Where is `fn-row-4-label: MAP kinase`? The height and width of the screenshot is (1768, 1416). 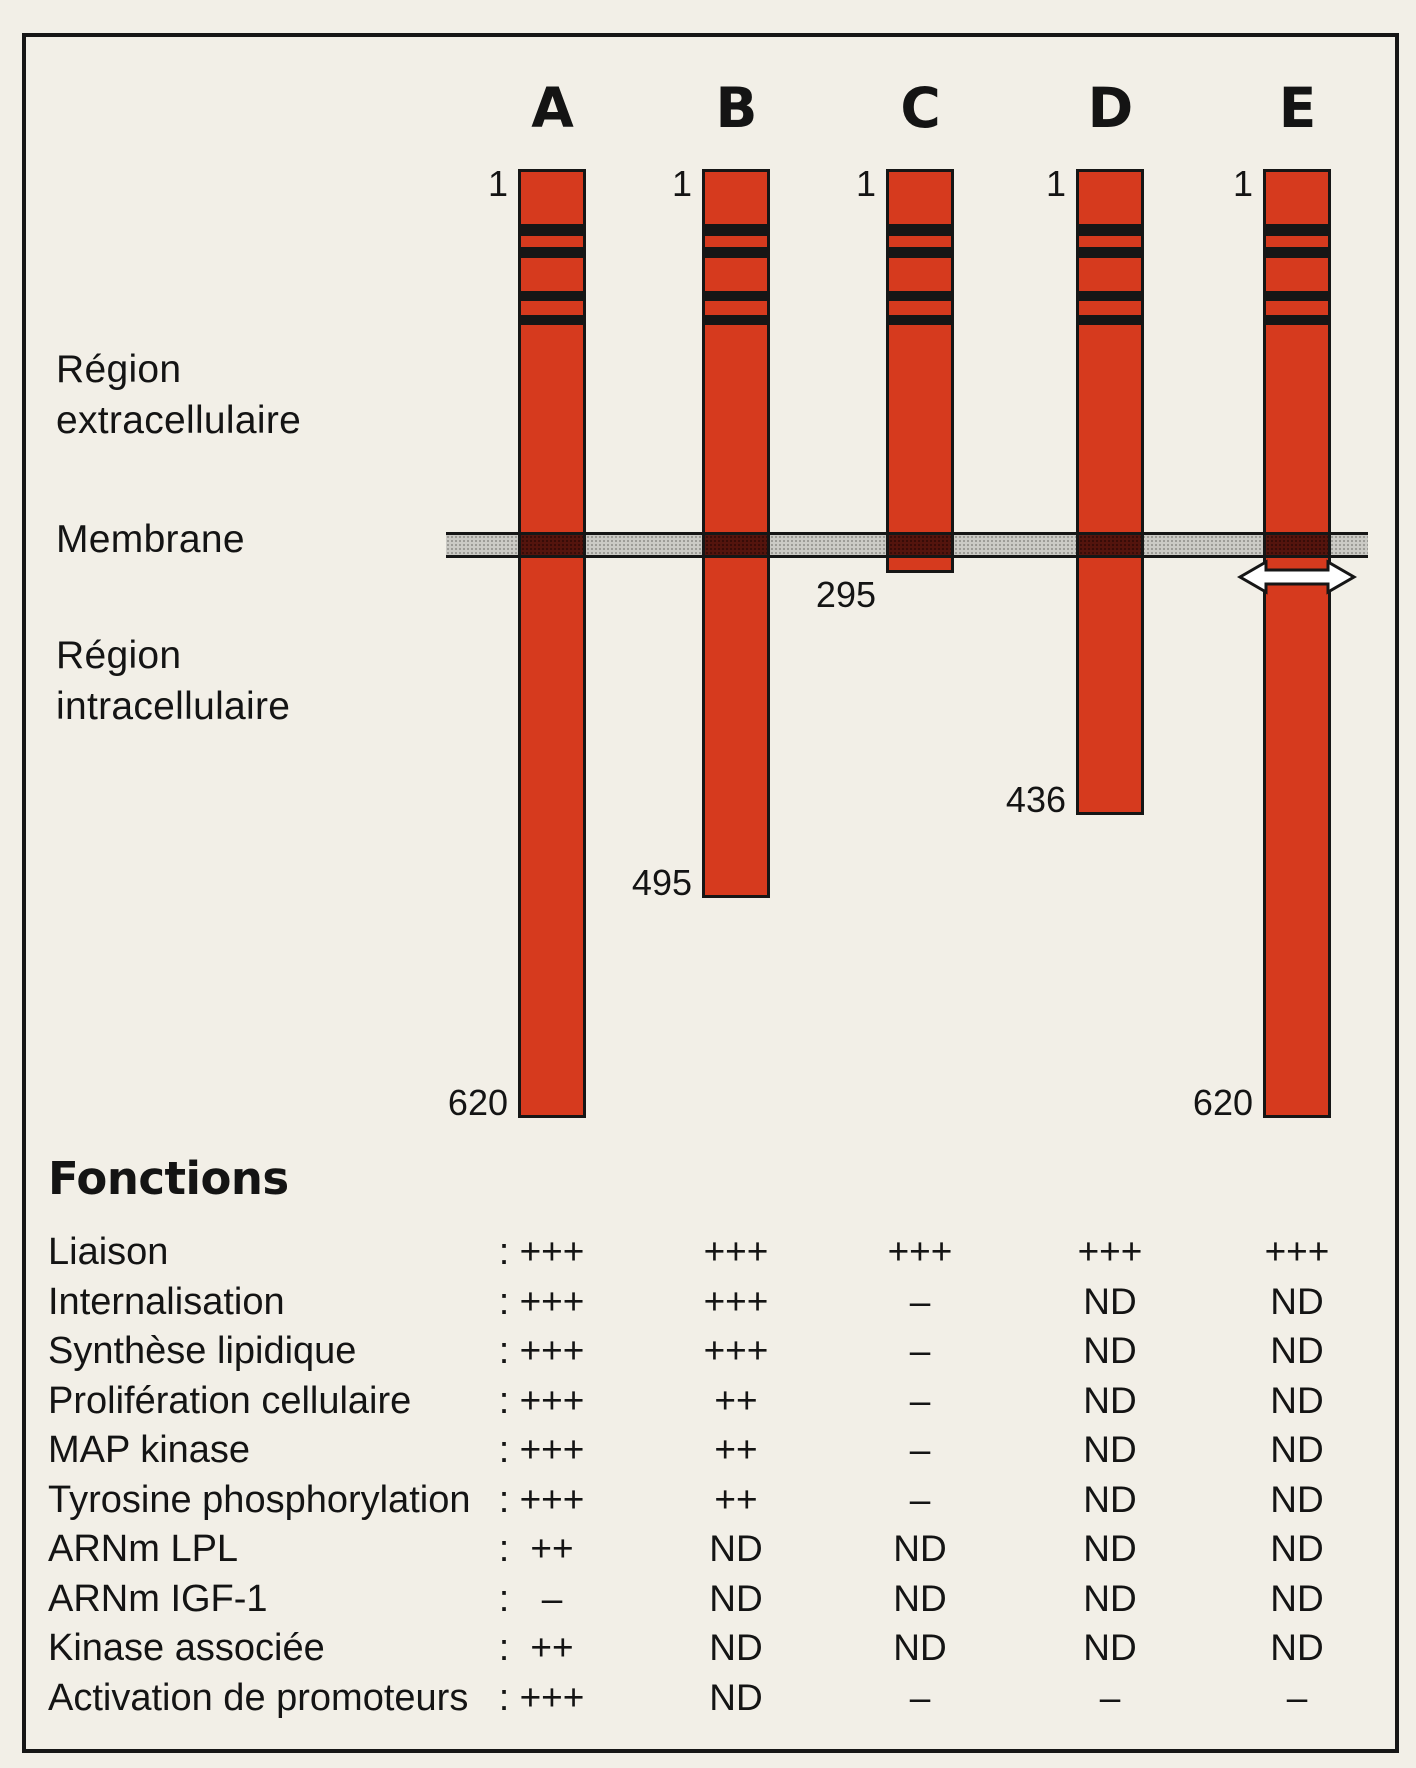 fn-row-4-label: MAP kinase is located at coordinates (149, 1450).